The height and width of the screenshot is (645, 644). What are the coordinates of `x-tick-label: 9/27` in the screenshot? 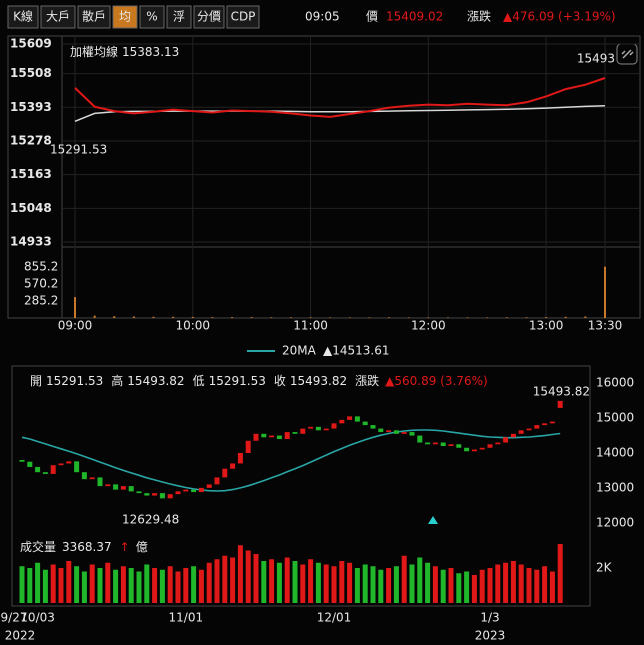 It's located at (14, 618).